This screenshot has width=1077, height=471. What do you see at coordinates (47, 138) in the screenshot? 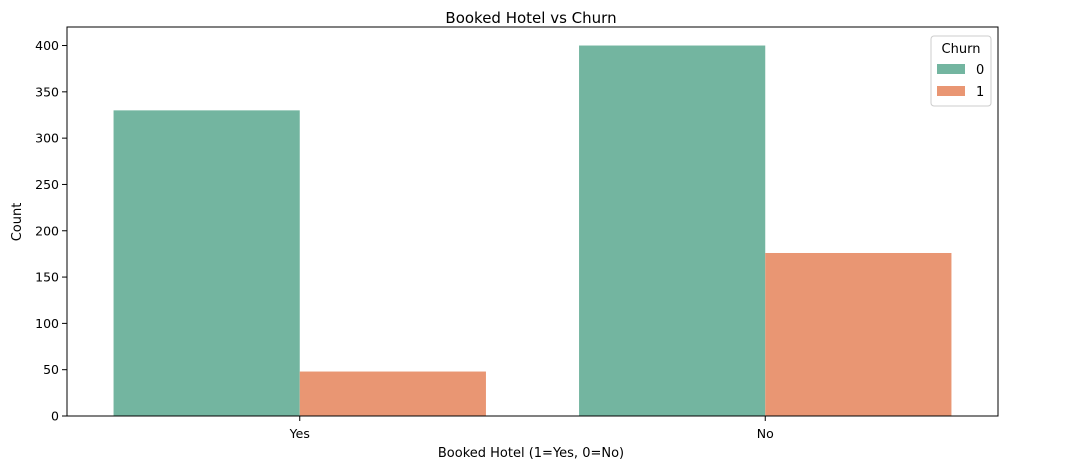
I see `y-tick-label: 300` at bounding box center [47, 138].